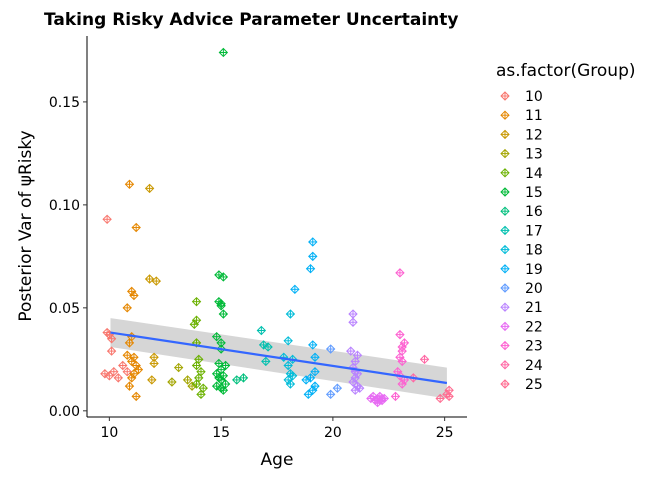  I want to click on x-axis-title: Age, so click(277, 460).